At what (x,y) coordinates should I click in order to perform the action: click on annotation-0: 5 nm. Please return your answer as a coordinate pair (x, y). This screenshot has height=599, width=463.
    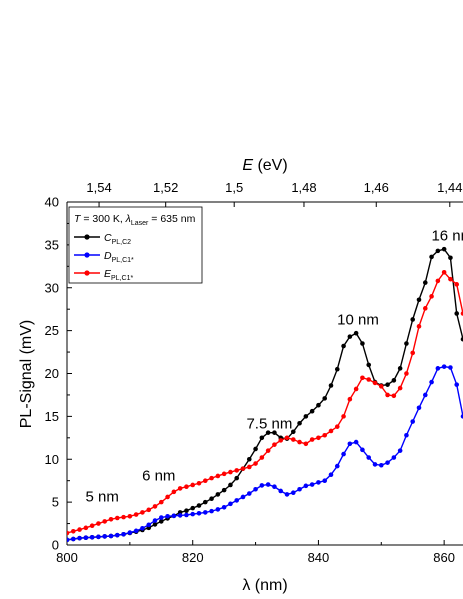
    Looking at the image, I should click on (102, 496).